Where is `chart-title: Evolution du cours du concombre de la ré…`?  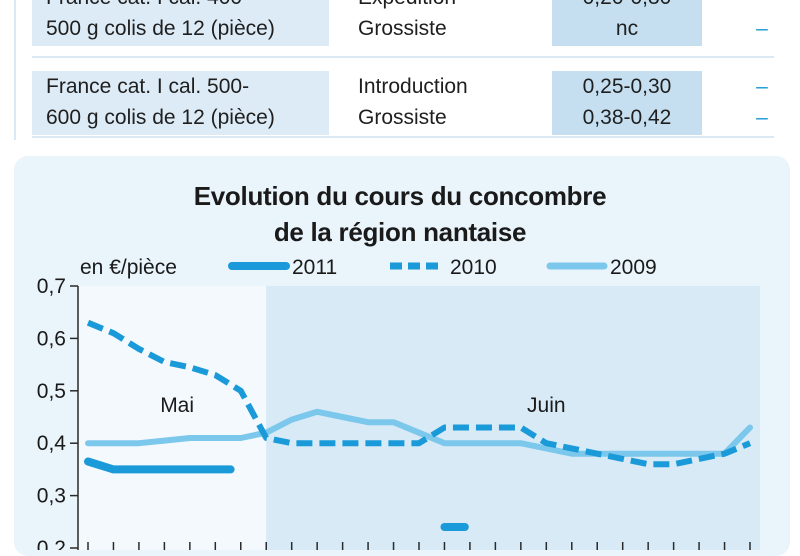 chart-title: Evolution du cours du concombre de la ré… is located at coordinates (400, 214).